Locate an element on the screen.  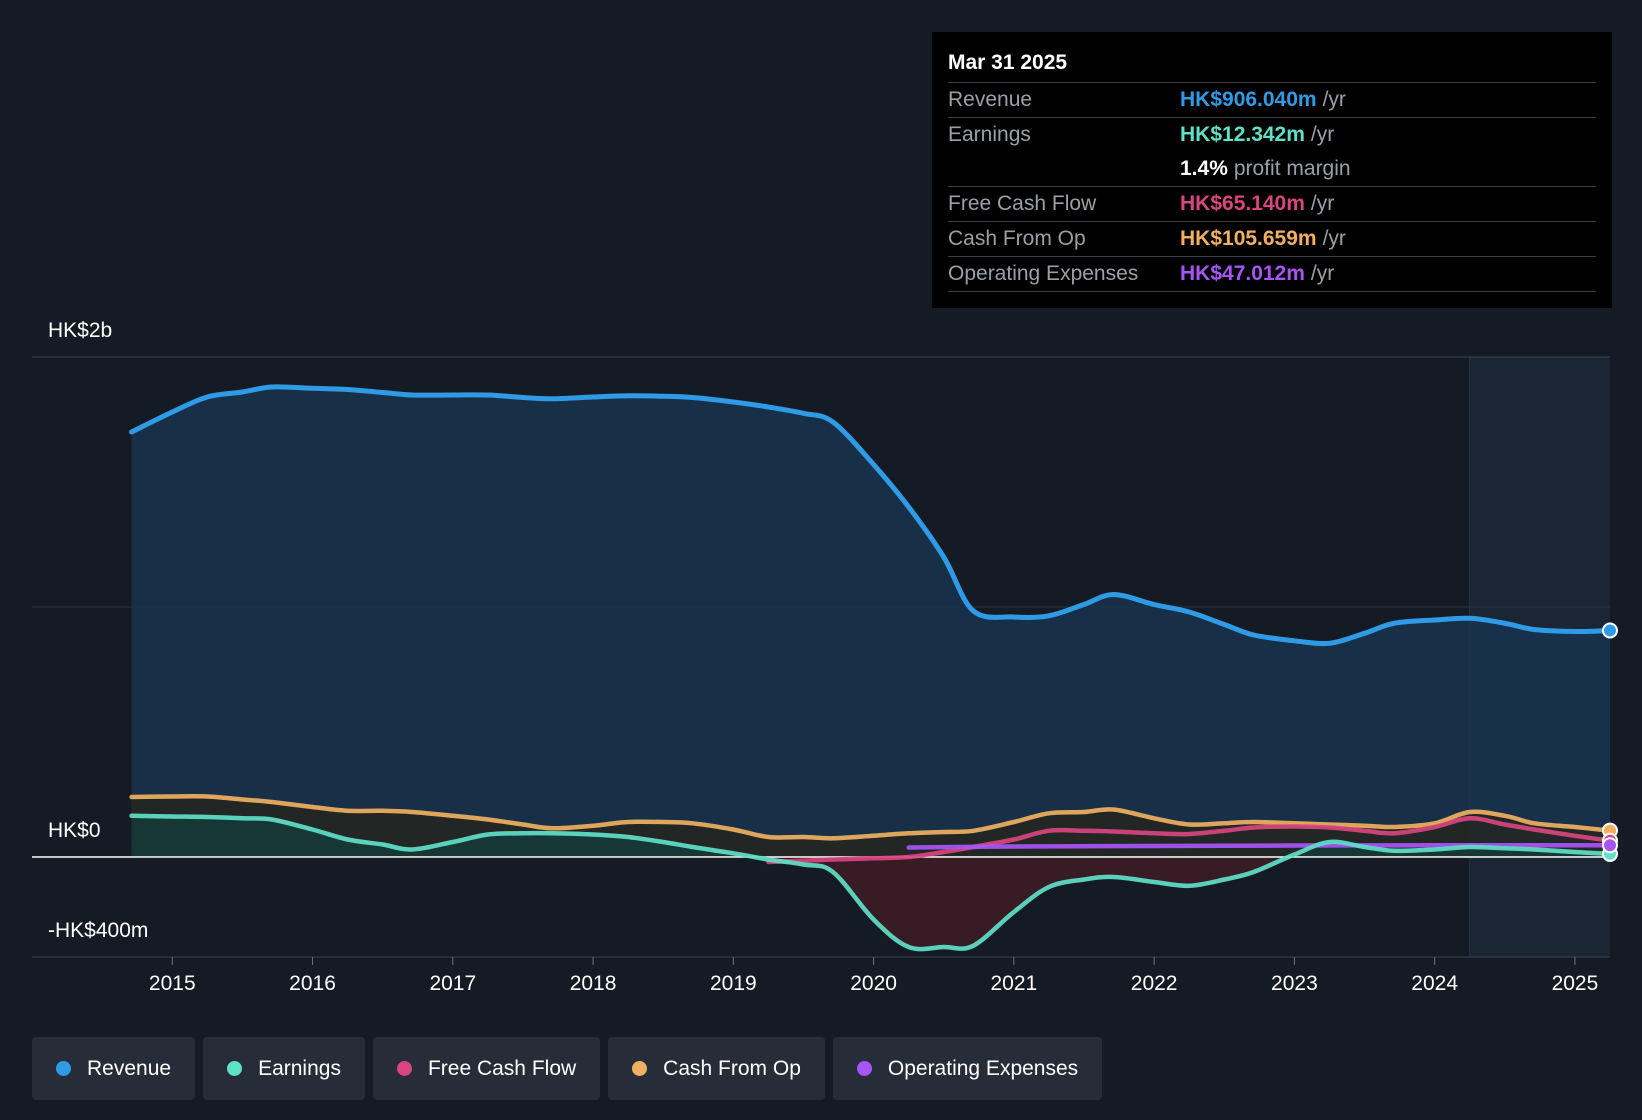
free-cash-flow-line is located at coordinates (1189, 840).